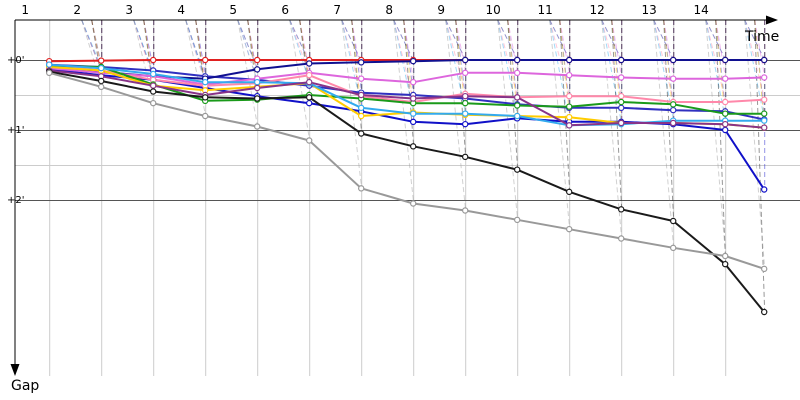  I want to click on x-axis-arrow, so click(772, 20).